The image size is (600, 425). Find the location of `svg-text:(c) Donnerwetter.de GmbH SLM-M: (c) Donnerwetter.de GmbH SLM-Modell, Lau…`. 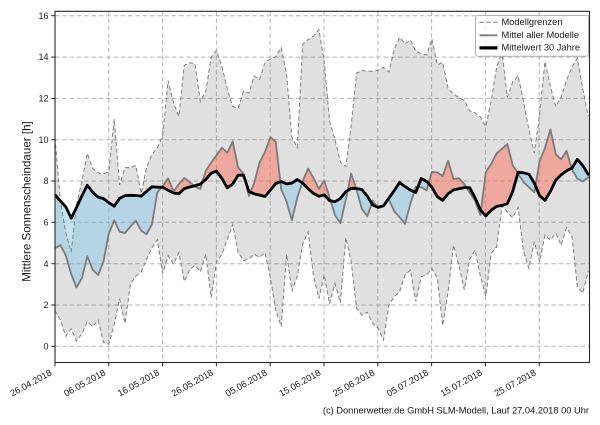

svg-text:(c) Donnerwetter.de GmbH SLM-M: (c) Donnerwetter.de GmbH SLM-Modell, Lau… is located at coordinates (456, 411).